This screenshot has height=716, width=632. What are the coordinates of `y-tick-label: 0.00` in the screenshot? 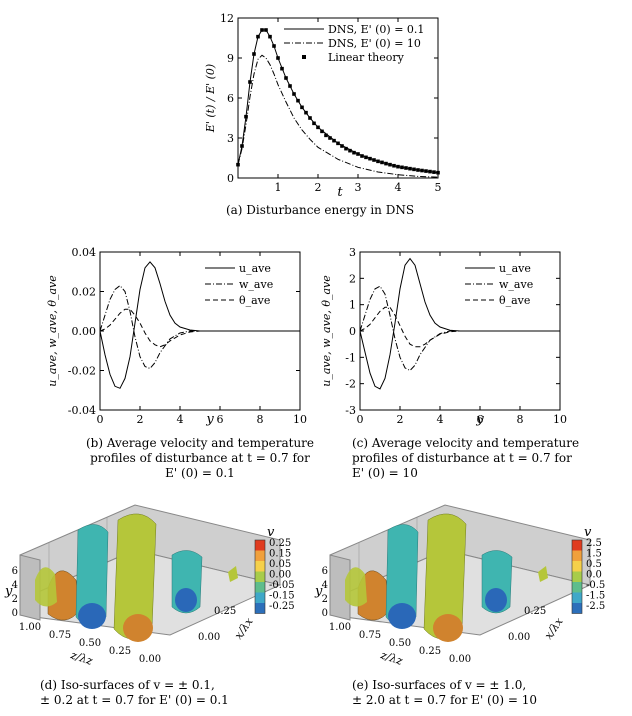 It's located at (84, 331).